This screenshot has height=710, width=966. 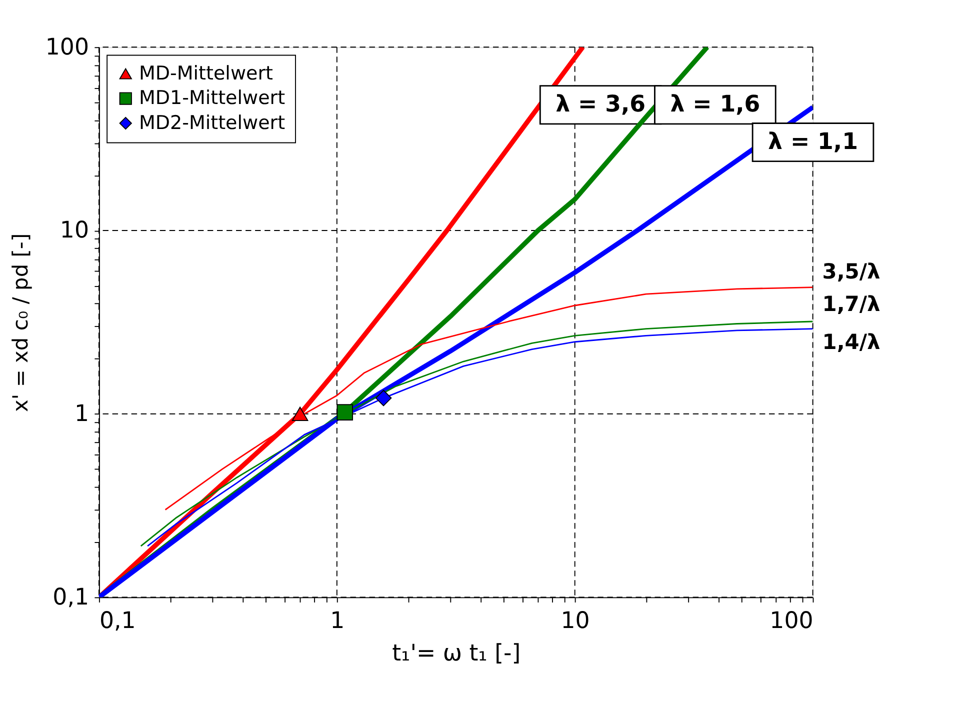 What do you see at coordinates (70, 597) in the screenshot?
I see `y-tick-label: 0,1` at bounding box center [70, 597].